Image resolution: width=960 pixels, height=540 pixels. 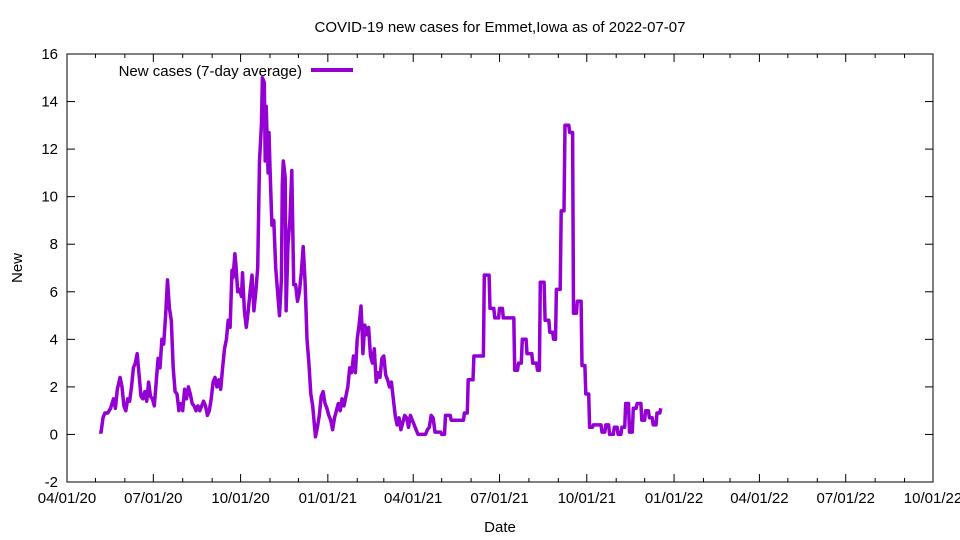 I want to click on y-tick-label: -2, so click(x=51, y=482).